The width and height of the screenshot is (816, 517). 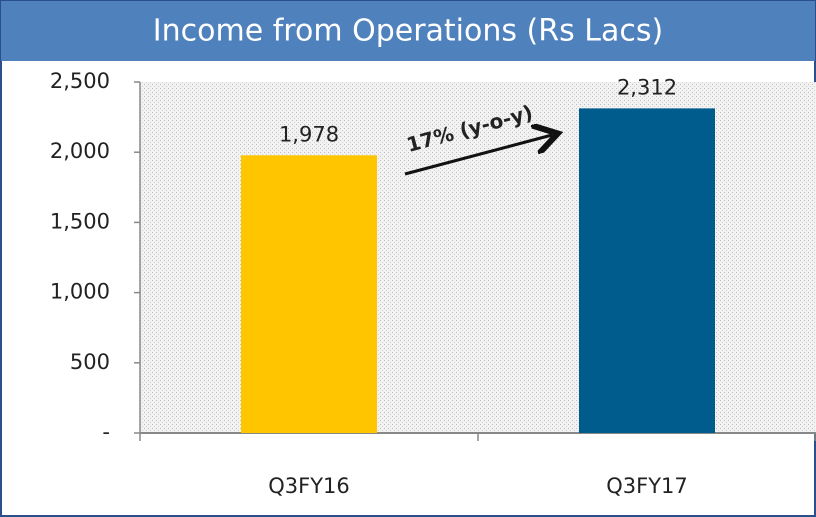 I want to click on y-tick-label: 2,000, so click(x=80, y=151).